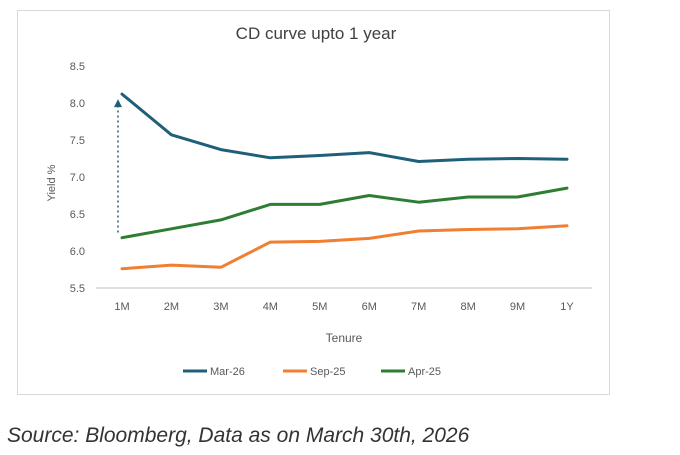  Describe the element at coordinates (227, 372) in the screenshot. I see `legend-label: Mar-26` at that location.